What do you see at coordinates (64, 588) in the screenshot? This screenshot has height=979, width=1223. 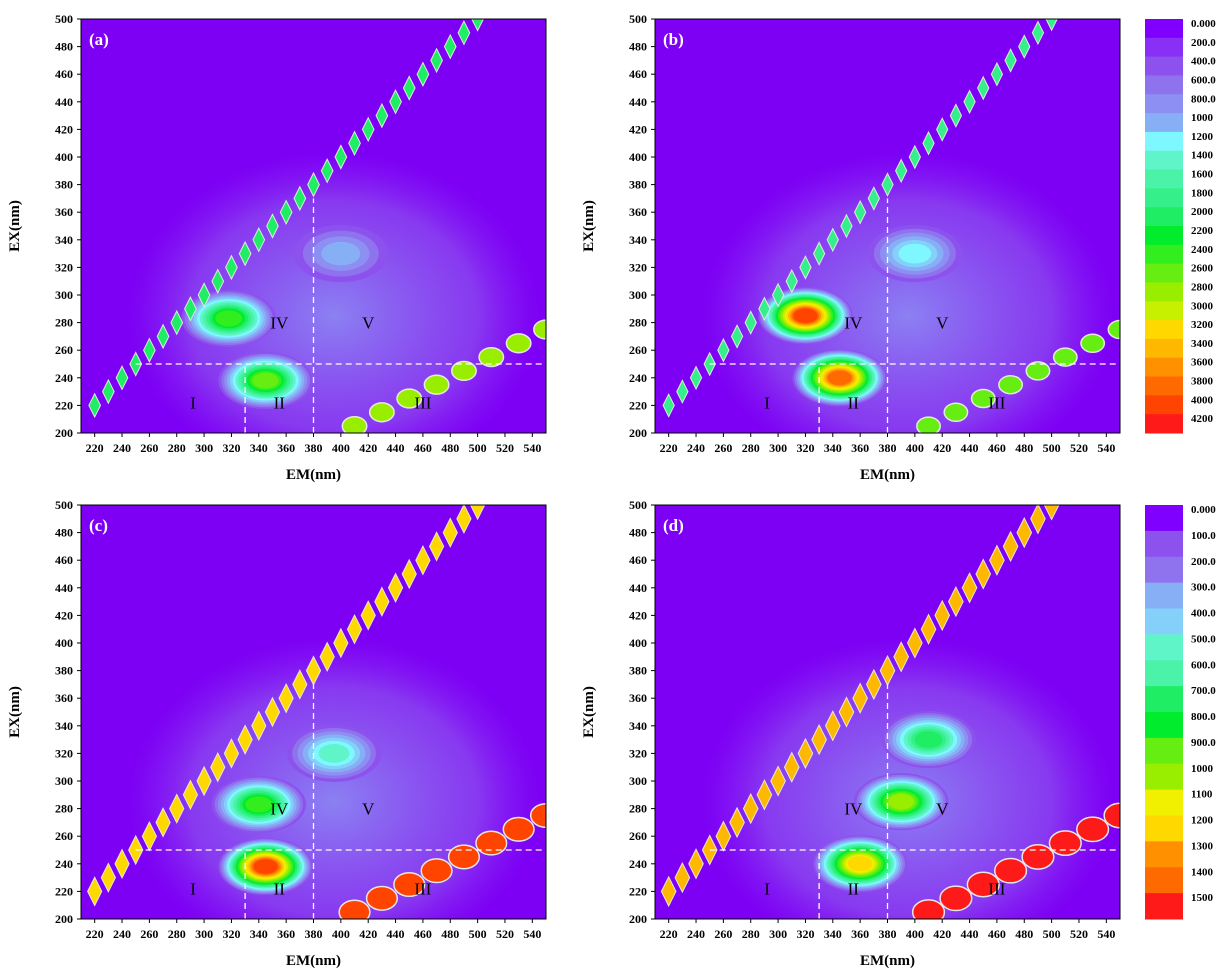 I see `y-tick-label: 440` at bounding box center [64, 588].